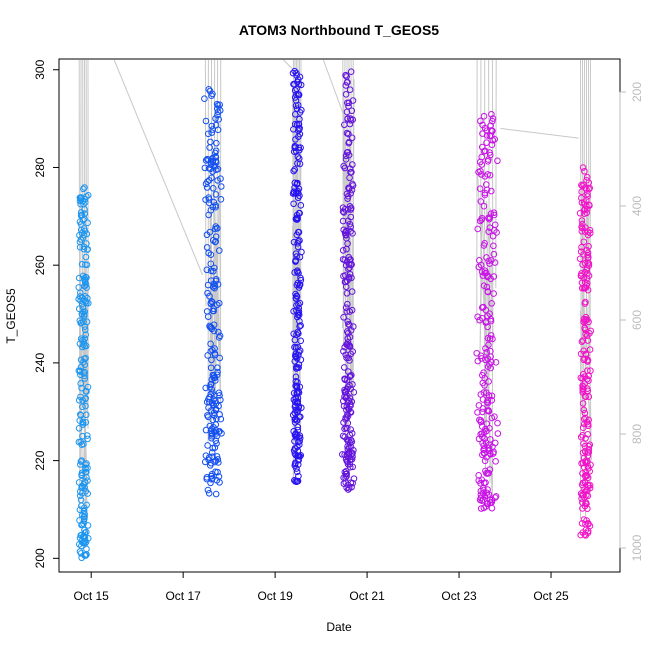  What do you see at coordinates (489, 167) in the screenshot?
I see `profile-line` at bounding box center [489, 167].